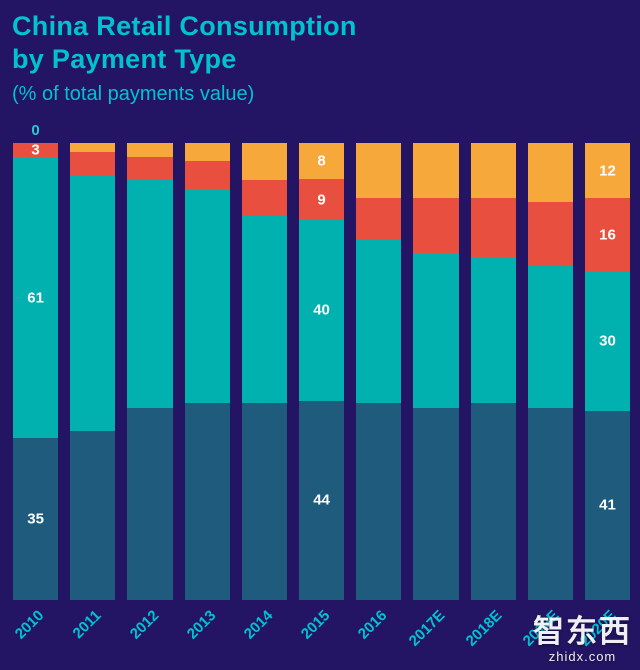 The height and width of the screenshot is (670, 640). I want to click on bar-2020E: 12 16 30 41 2020E, so click(604, 396).